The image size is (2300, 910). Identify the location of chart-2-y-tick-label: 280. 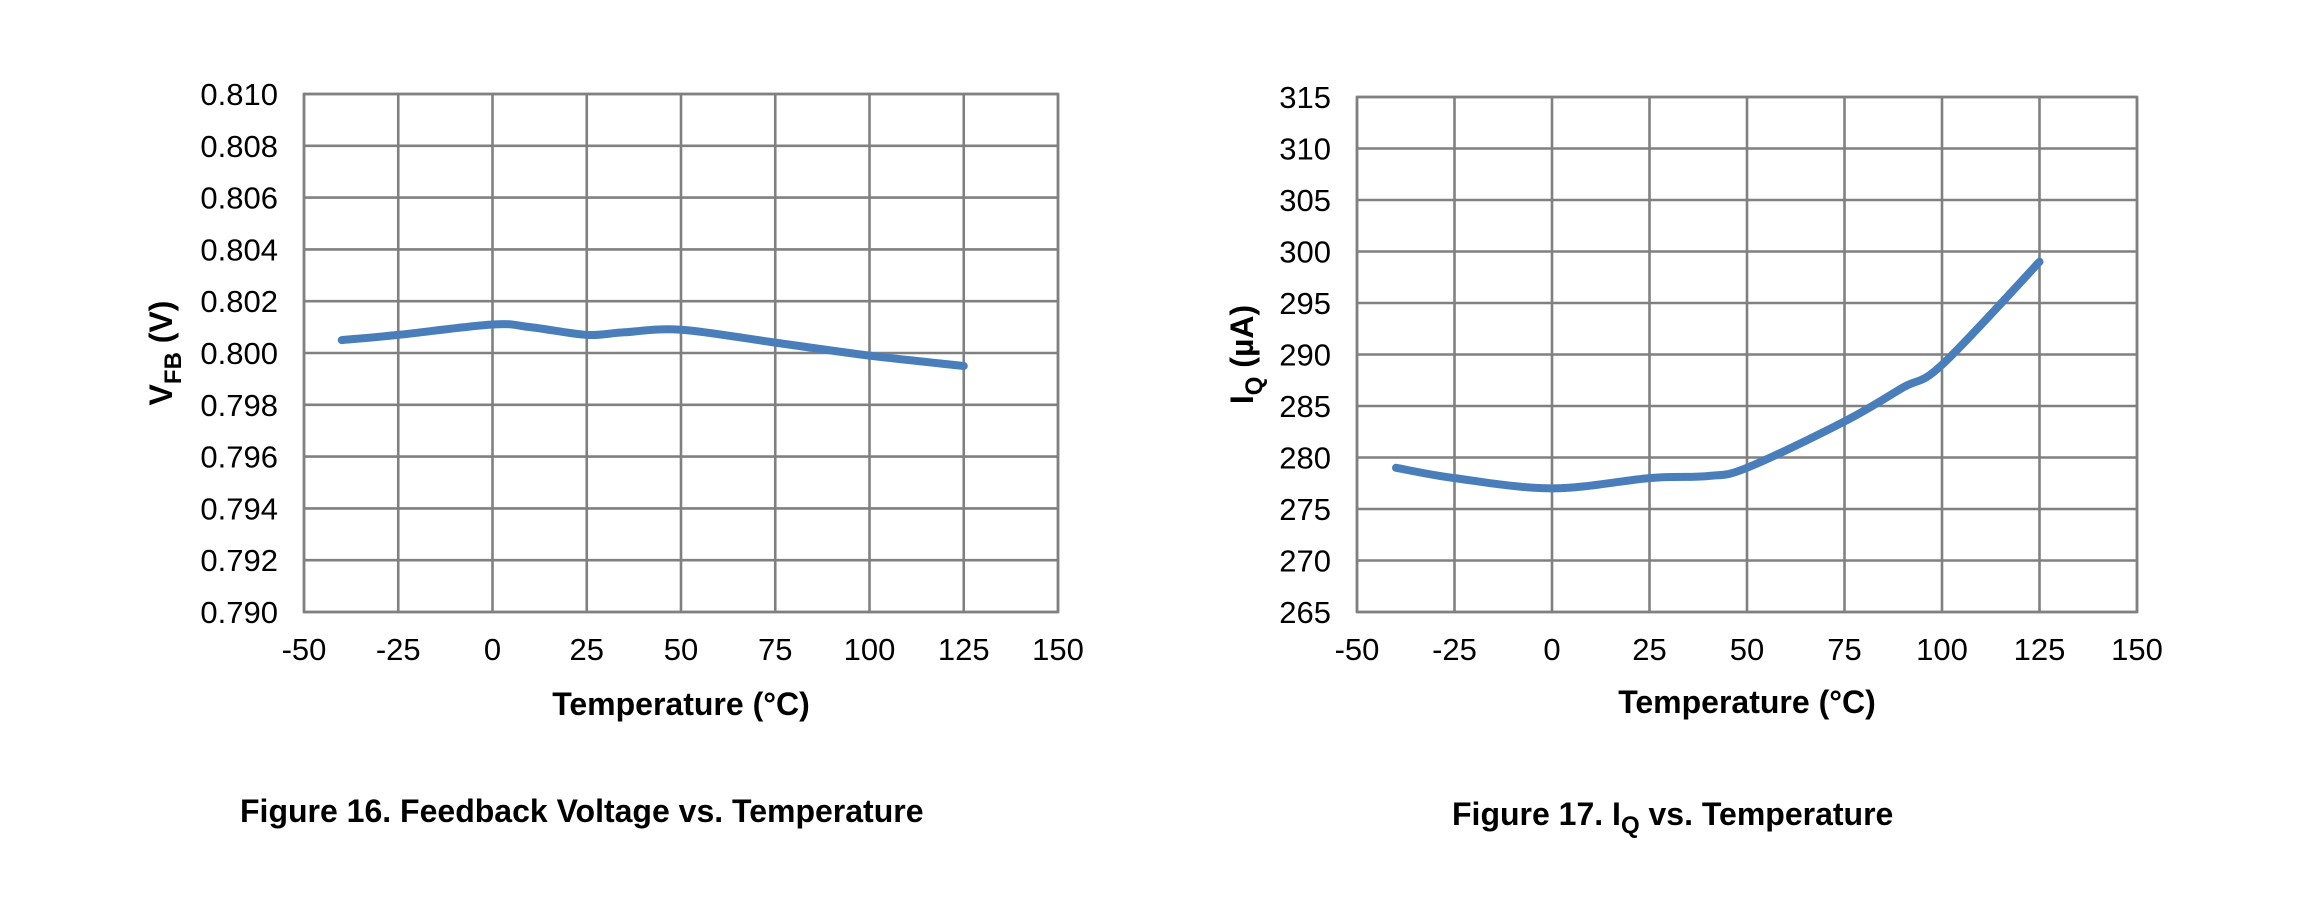
(1305, 458).